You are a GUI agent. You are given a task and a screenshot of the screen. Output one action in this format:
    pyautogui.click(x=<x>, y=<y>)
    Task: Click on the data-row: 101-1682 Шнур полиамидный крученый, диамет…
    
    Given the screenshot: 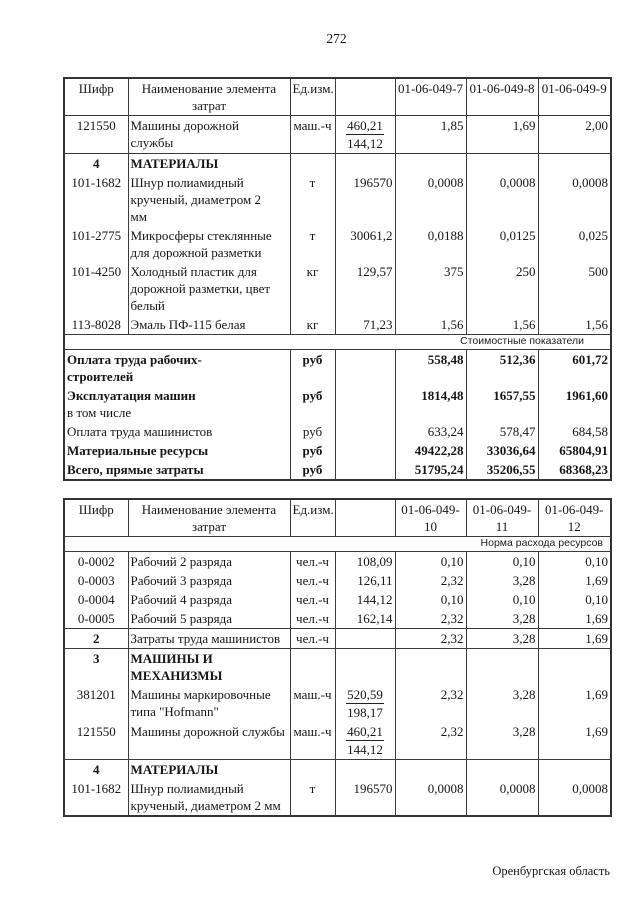 What is the action you would take?
    pyautogui.click(x=337, y=199)
    